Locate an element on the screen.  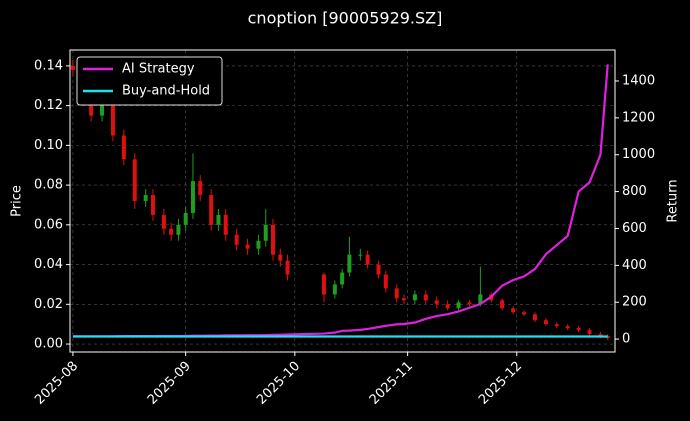
legend-box is located at coordinates (149, 81).